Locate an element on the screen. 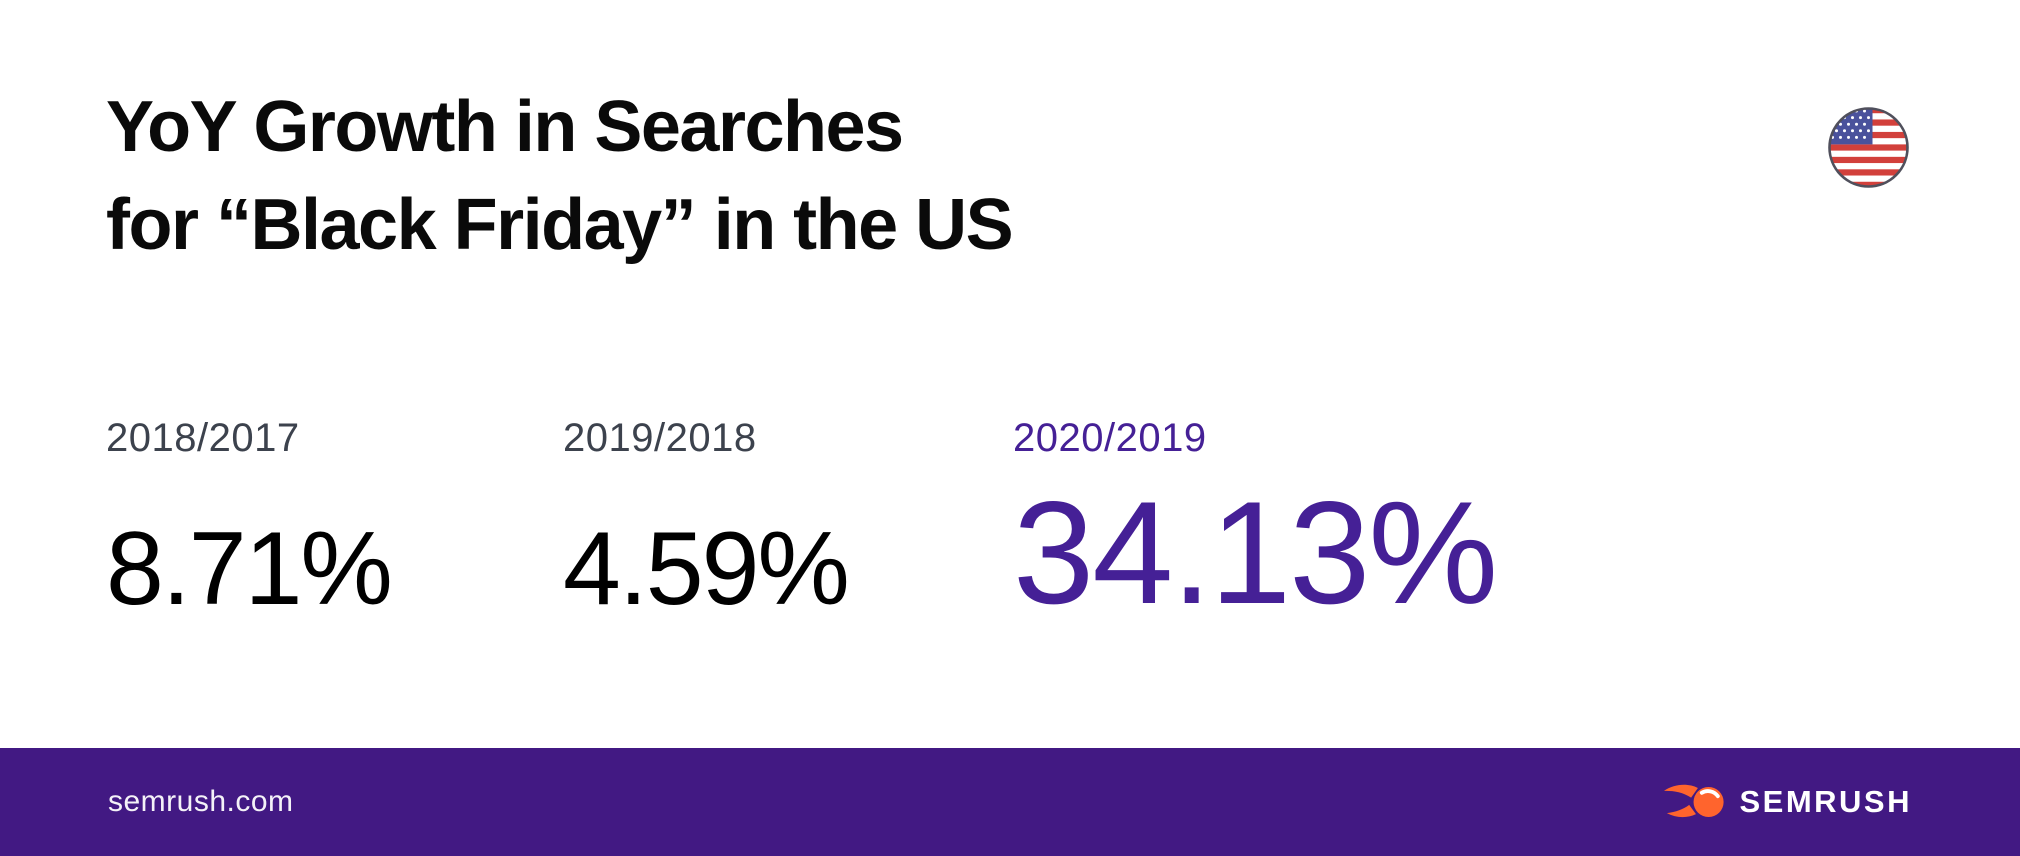 Image resolution: width=2020 pixels, height=856 pixels. footer-bar: semrush.com SEMRUSH is located at coordinates (1010, 802).